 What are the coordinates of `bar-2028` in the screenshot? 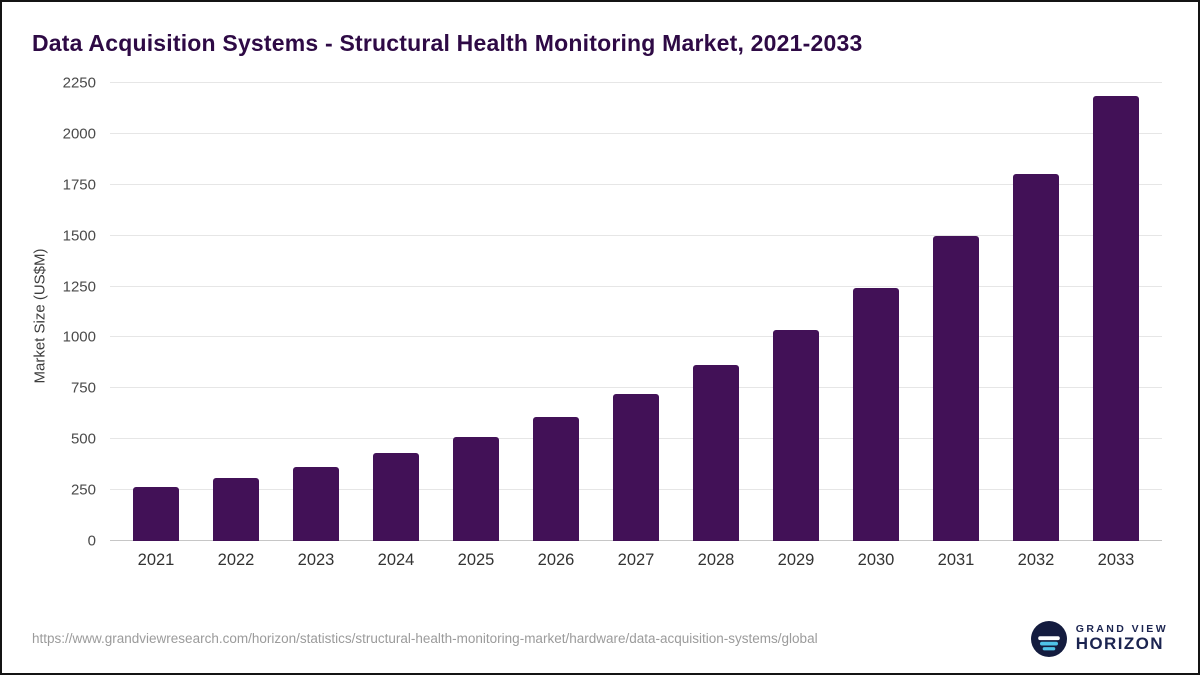 It's located at (716, 452).